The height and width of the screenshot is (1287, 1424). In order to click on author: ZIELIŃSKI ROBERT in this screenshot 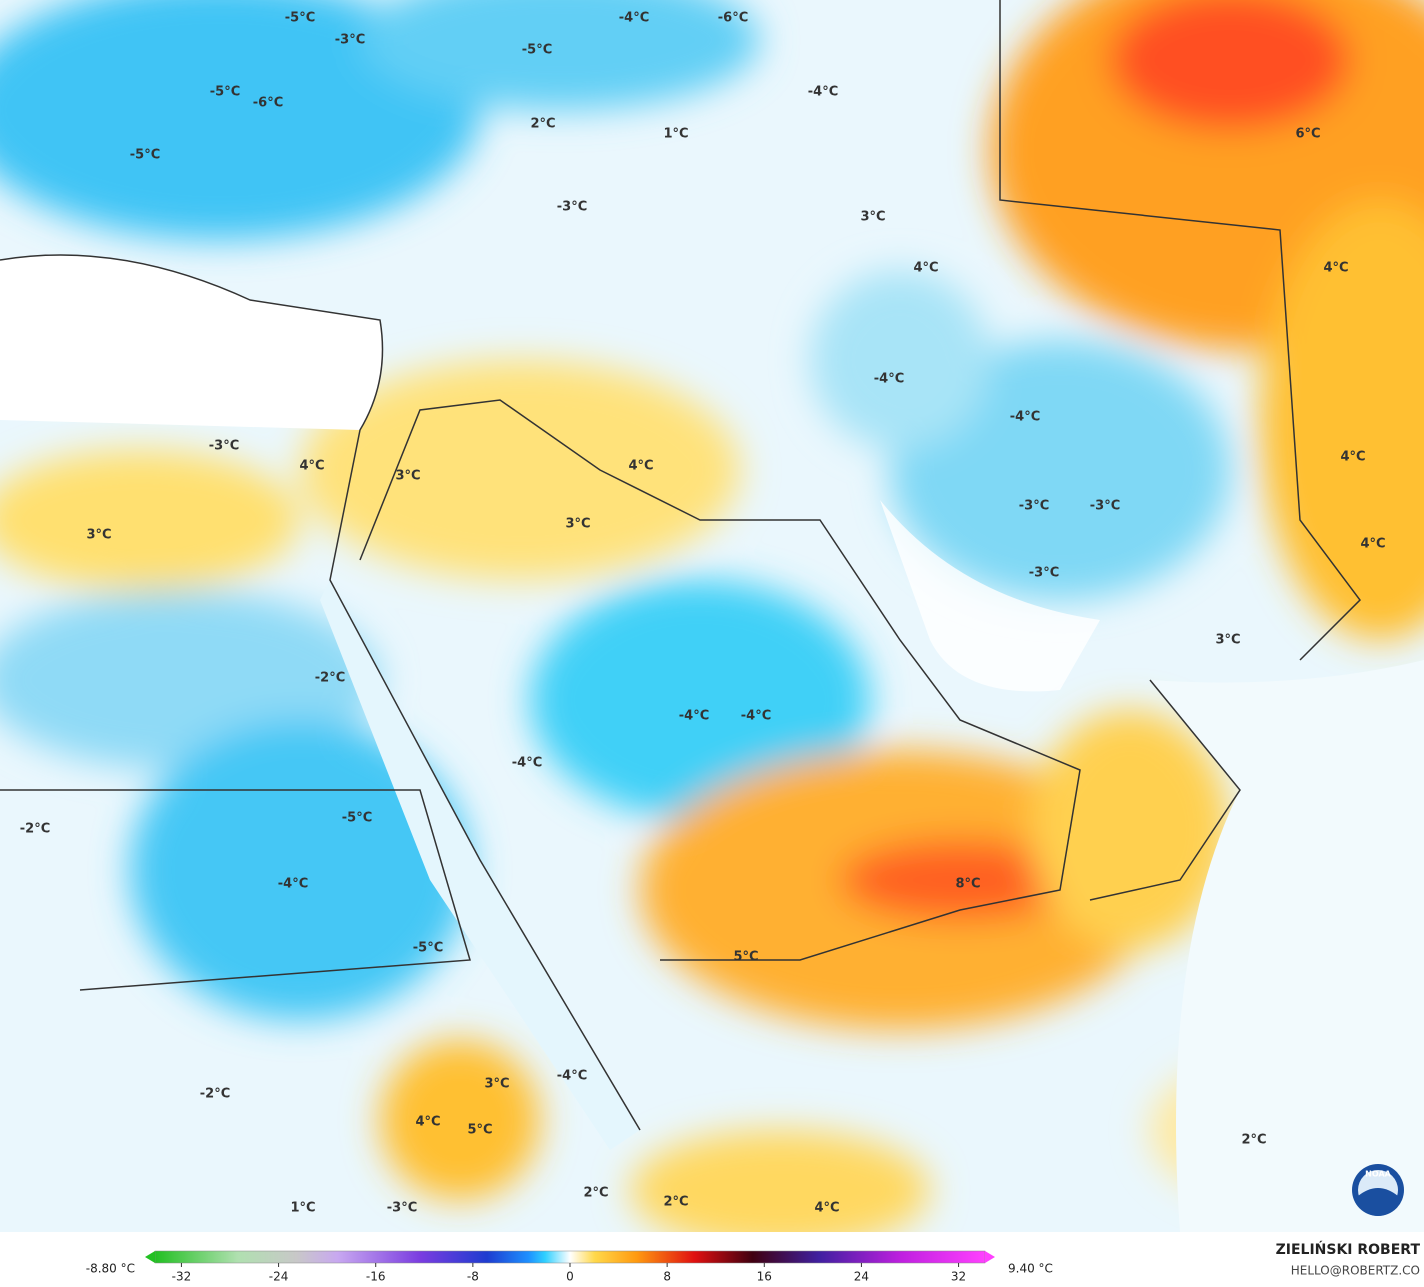, I will do `click(1348, 1249)`.